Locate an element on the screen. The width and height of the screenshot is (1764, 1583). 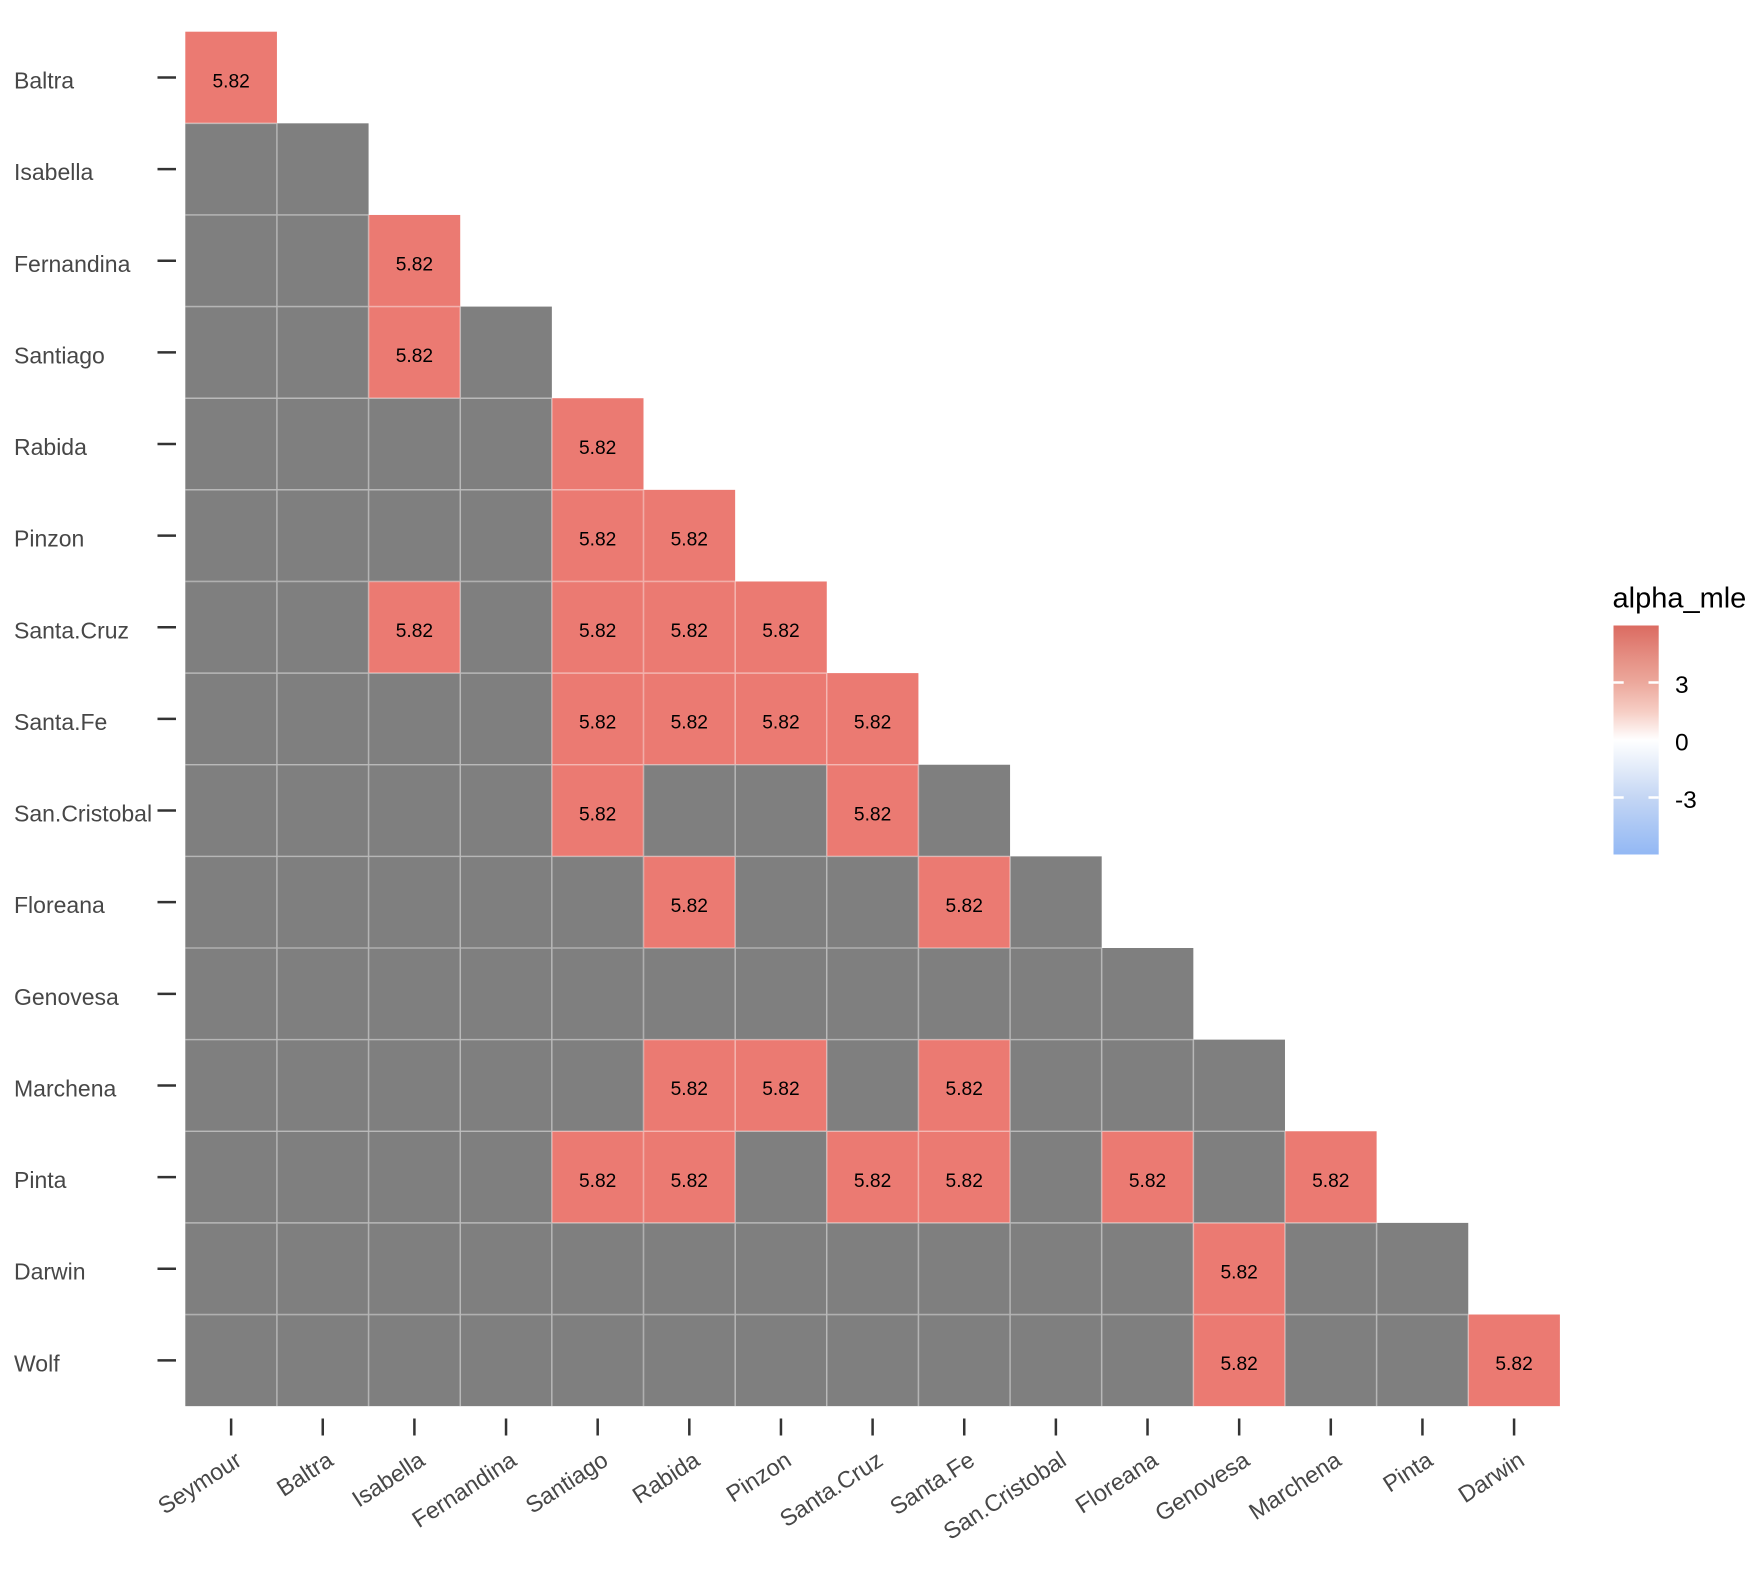
svg-text: Isabella is located at coordinates (53, 172).